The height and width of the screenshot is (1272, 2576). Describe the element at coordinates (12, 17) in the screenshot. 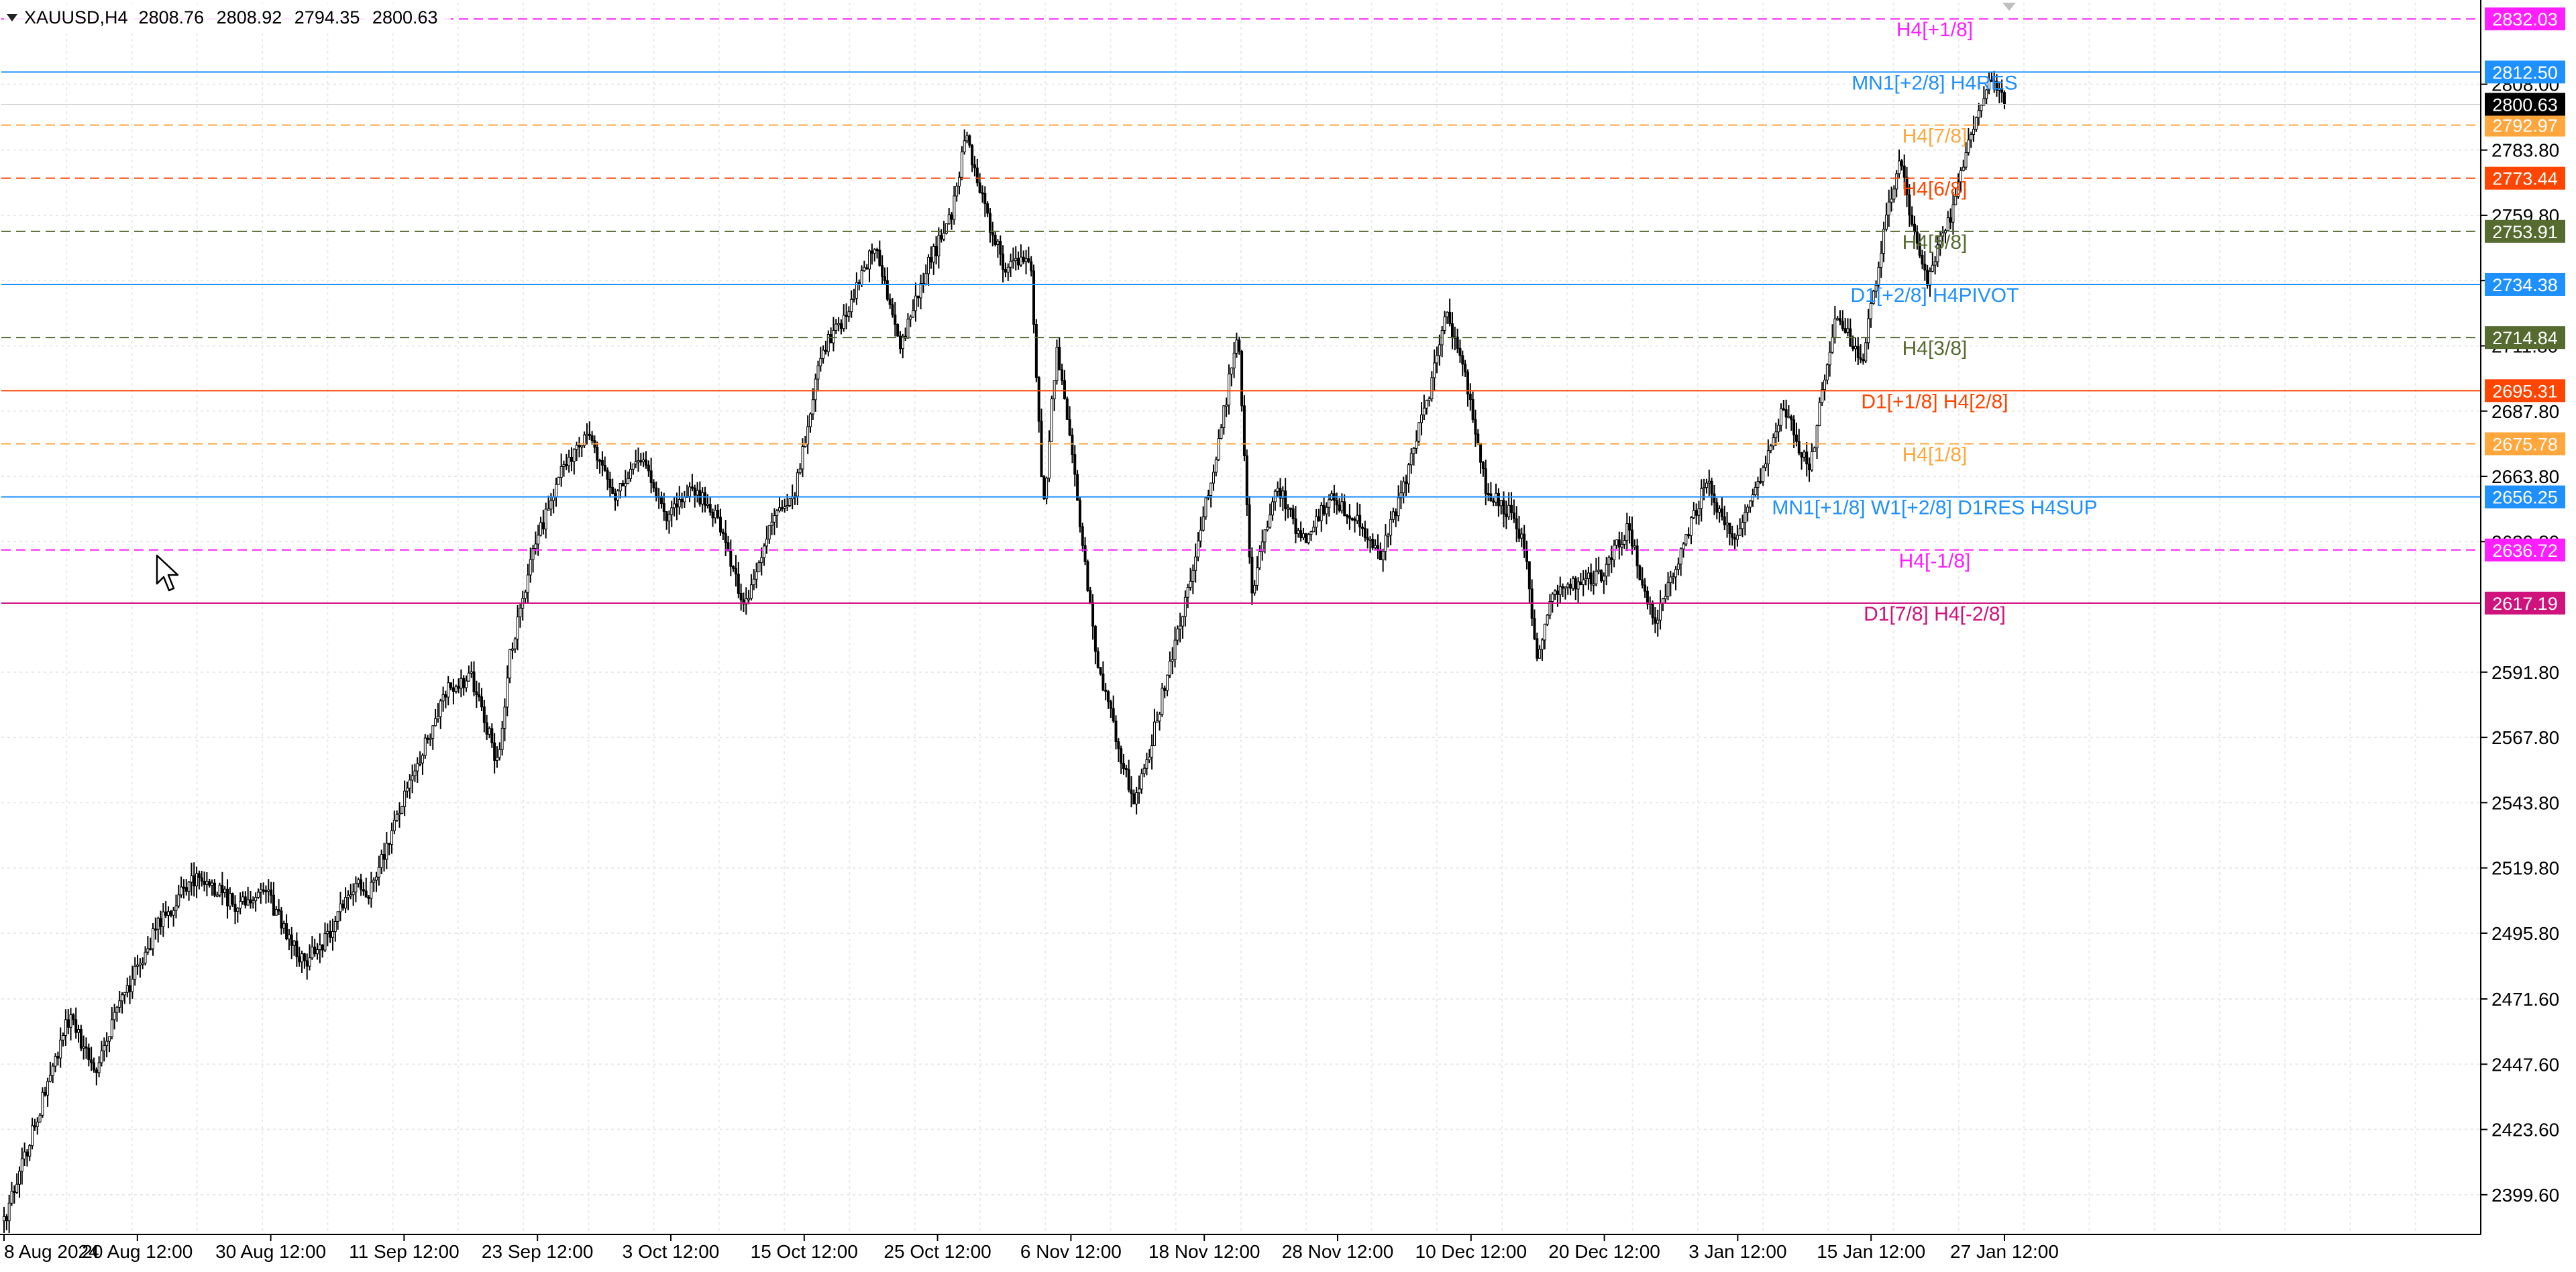

I see `triangle-down-icon` at that location.